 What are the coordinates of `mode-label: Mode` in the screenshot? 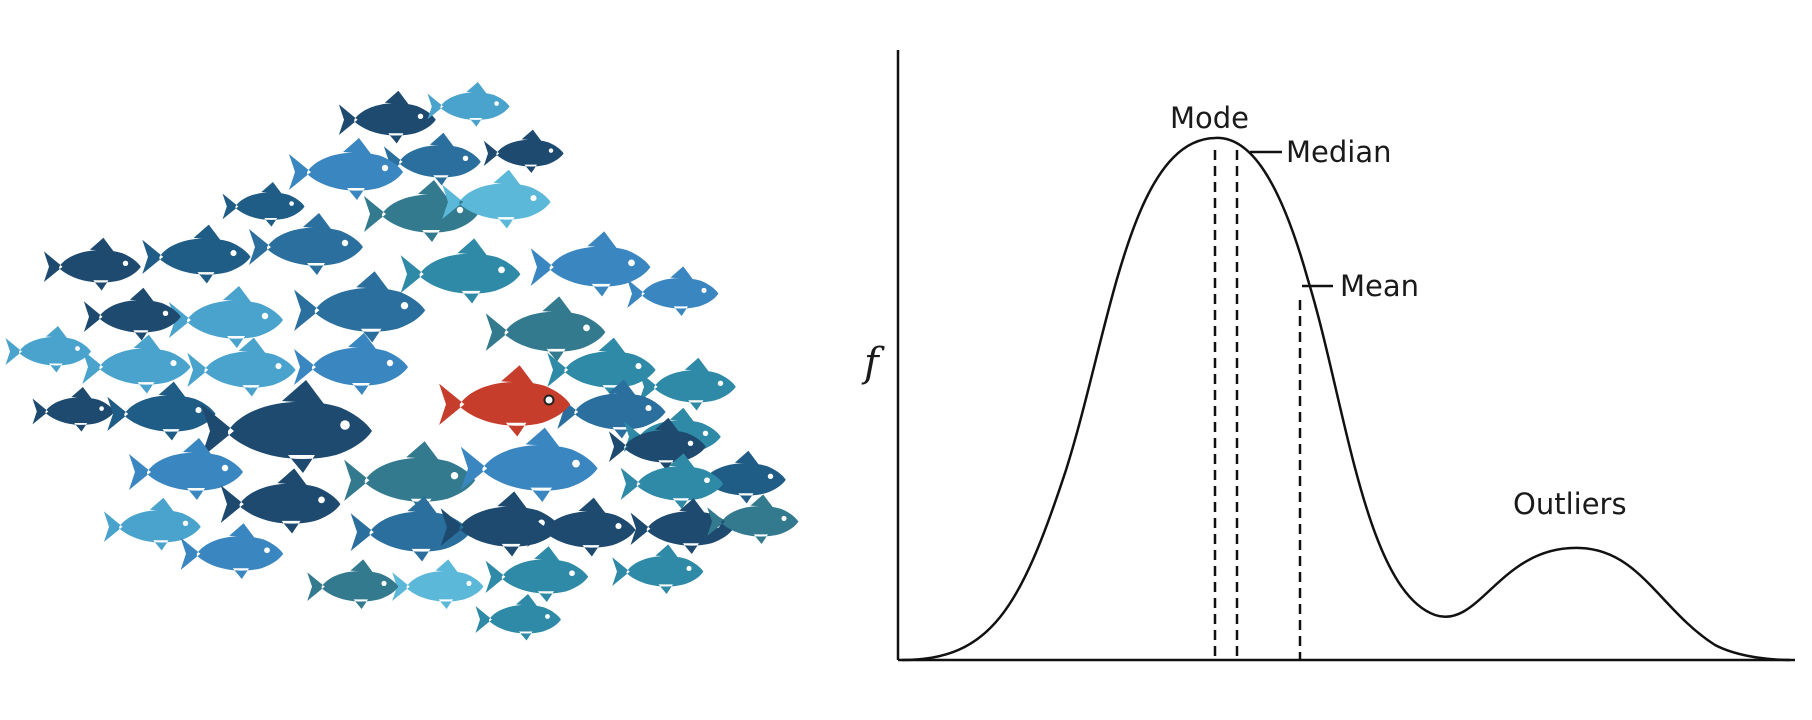 It's located at (1209, 118).